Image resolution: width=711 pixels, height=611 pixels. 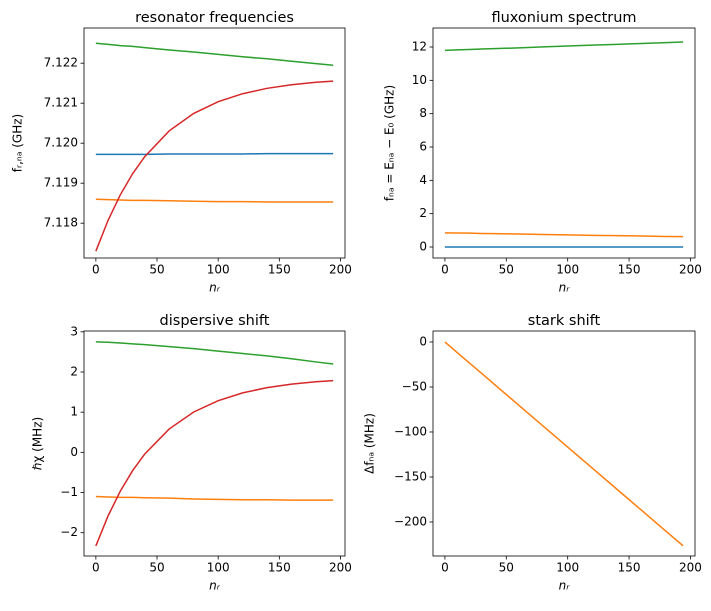 What do you see at coordinates (423, 147) in the screenshot?
I see `y-tick-label: 6` at bounding box center [423, 147].